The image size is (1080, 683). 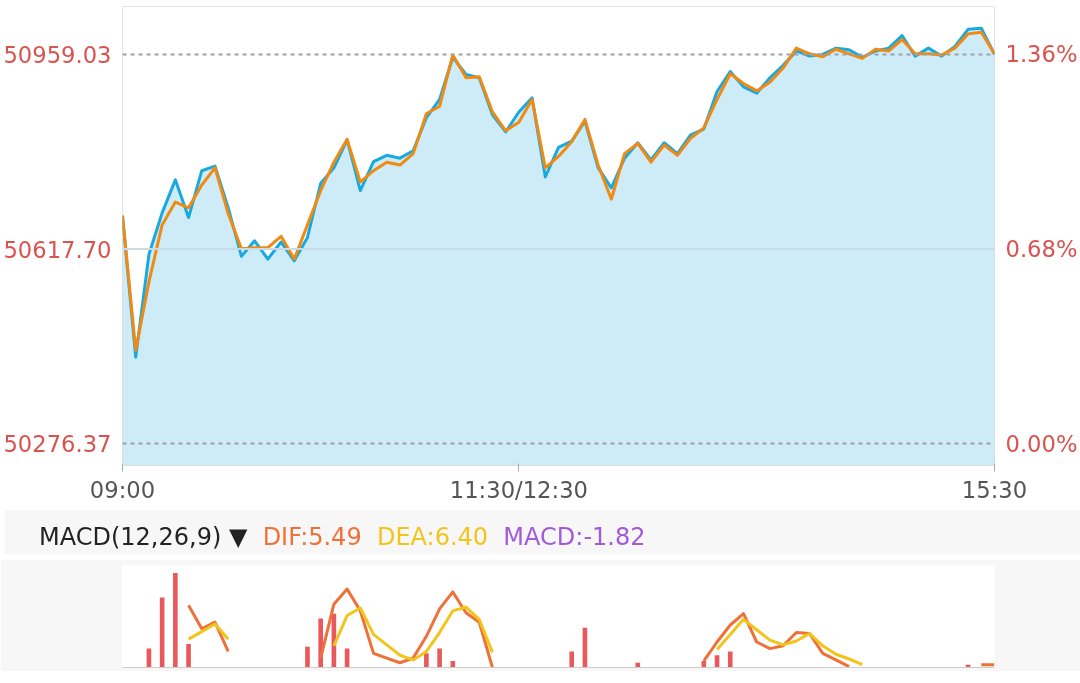 I want to click on y2-tick-label: 1.36%, so click(x=1041, y=54).